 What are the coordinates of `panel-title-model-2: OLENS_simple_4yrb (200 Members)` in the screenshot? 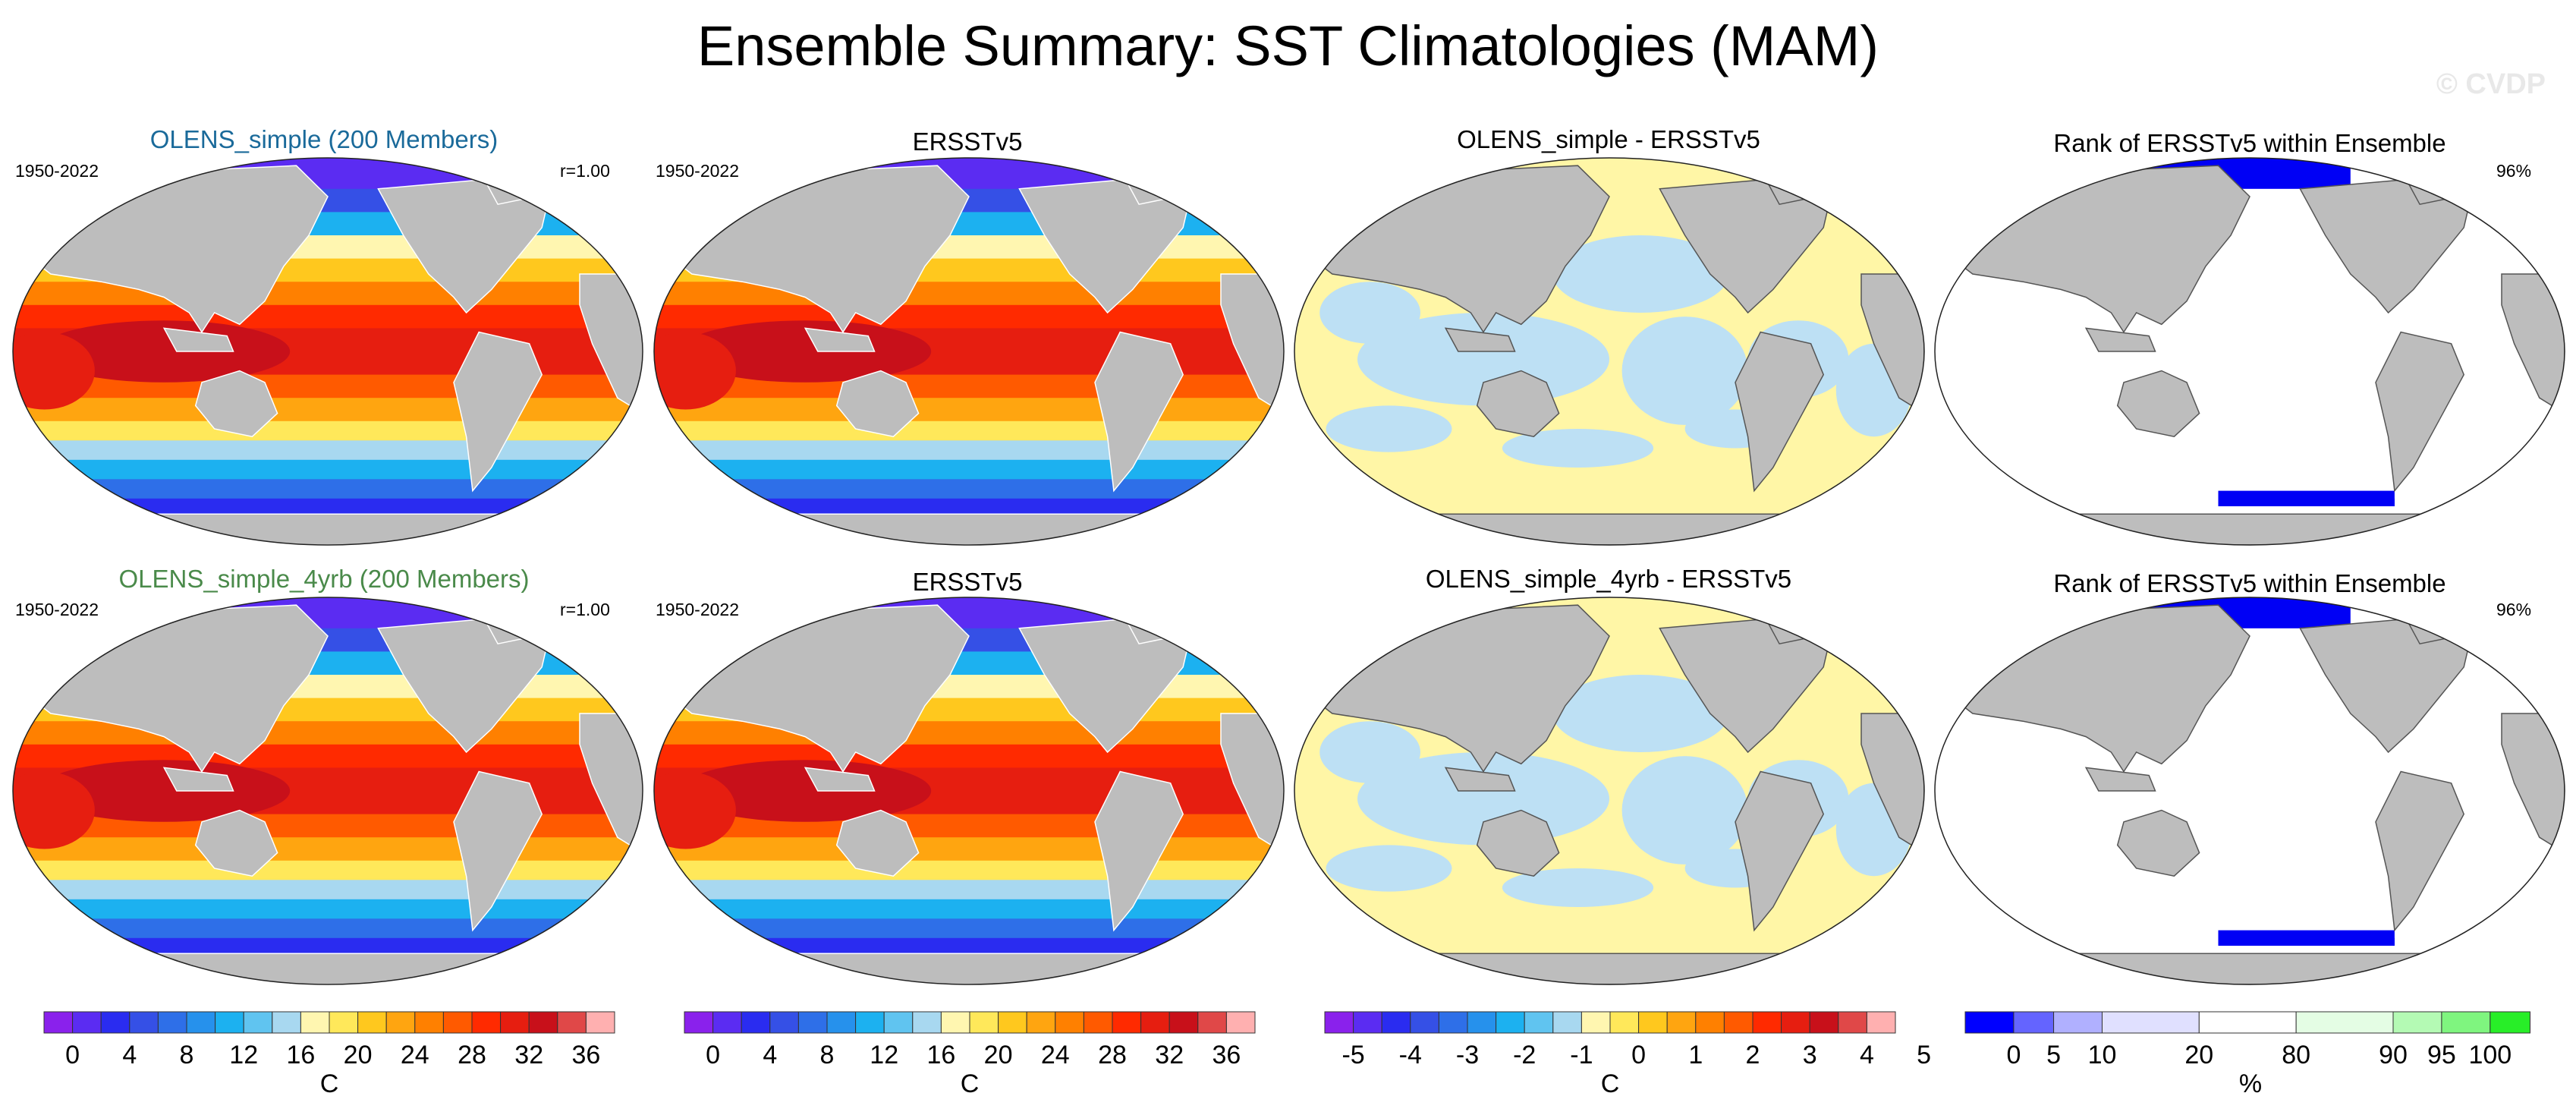 It's located at (324, 579).